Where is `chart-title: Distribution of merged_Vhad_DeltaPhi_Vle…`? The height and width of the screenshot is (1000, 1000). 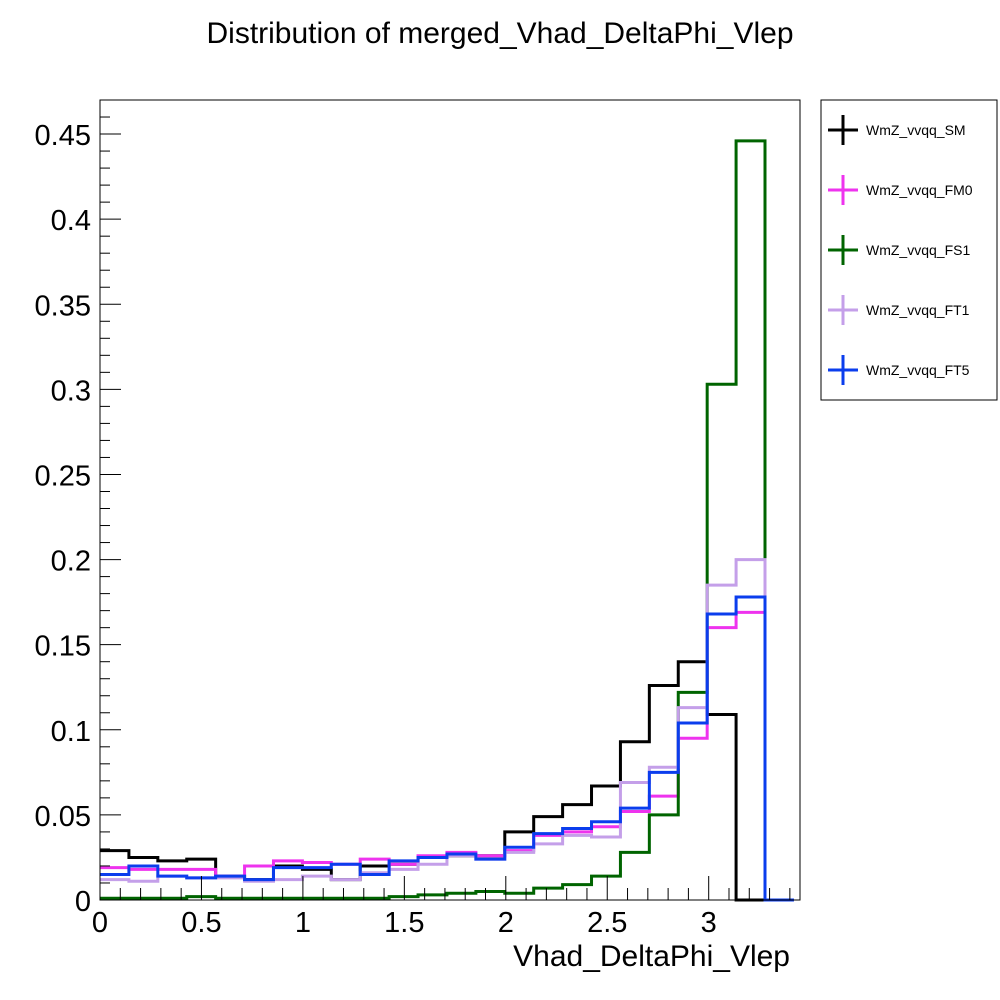
chart-title: Distribution of merged_Vhad_DeltaPhi_Vle… is located at coordinates (499, 33).